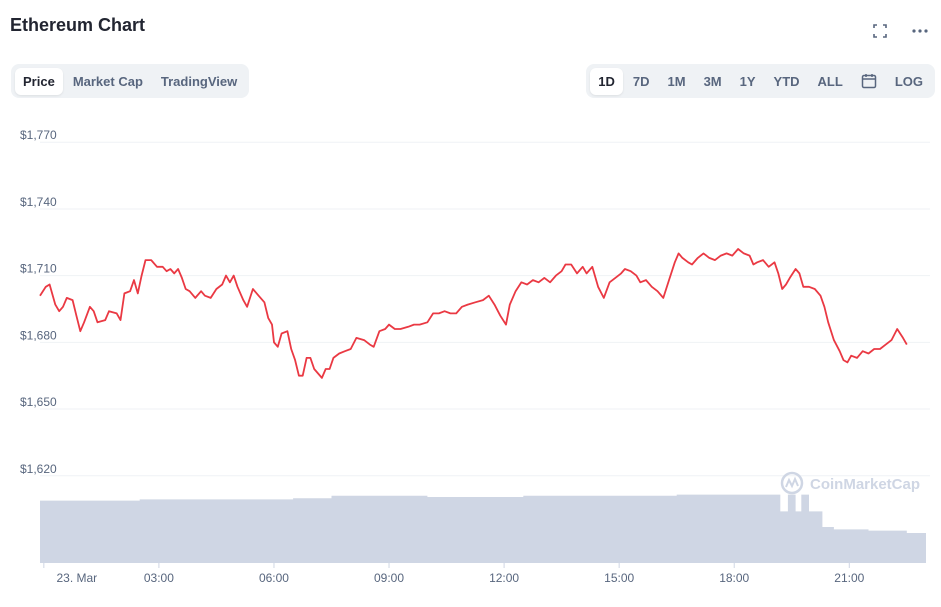  Describe the element at coordinates (920, 31) in the screenshot. I see `more-icon` at that location.